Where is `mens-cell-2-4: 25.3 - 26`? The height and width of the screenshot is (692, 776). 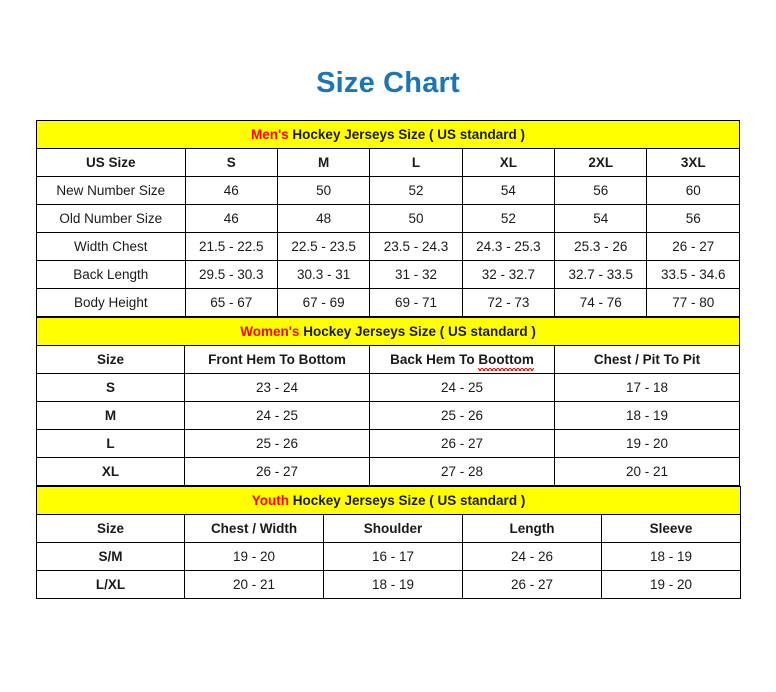
mens-cell-2-4: 25.3 - 26 is located at coordinates (601, 246).